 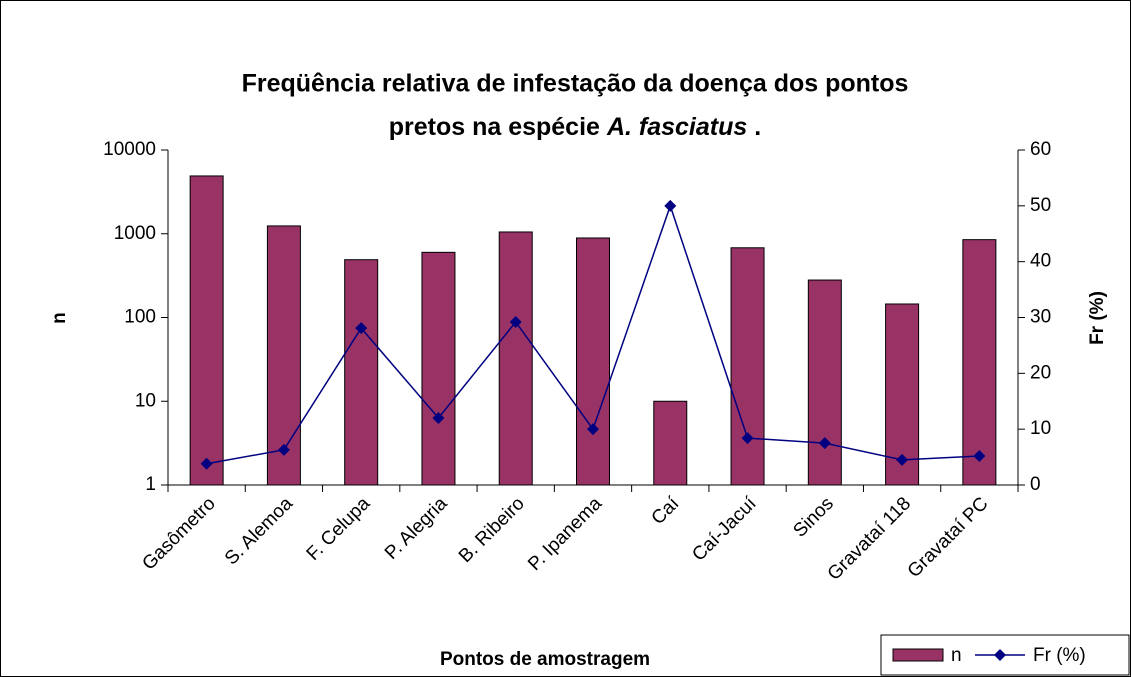 I want to click on legend-label: n, so click(x=956, y=655).